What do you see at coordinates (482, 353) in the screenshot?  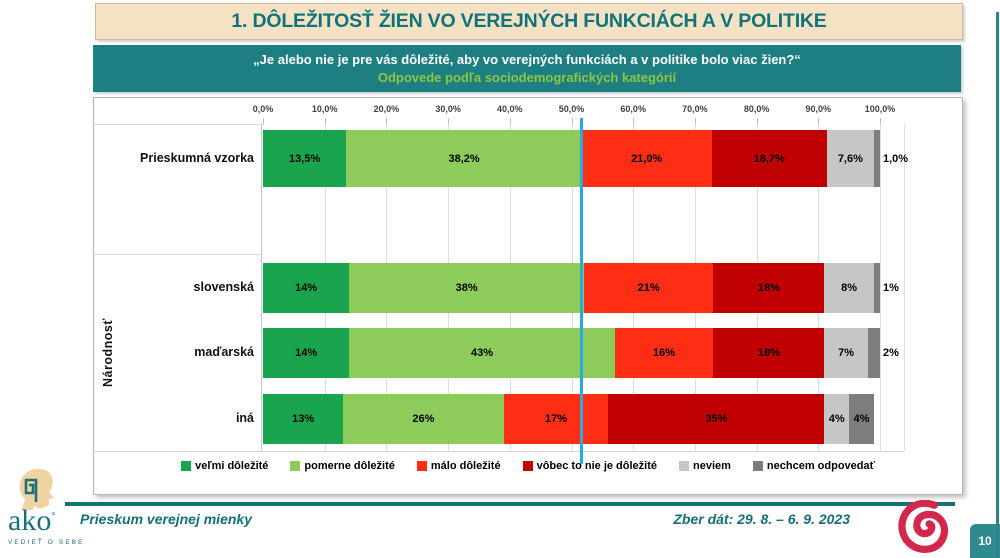 I see `bar-segment: 43%` at bounding box center [482, 353].